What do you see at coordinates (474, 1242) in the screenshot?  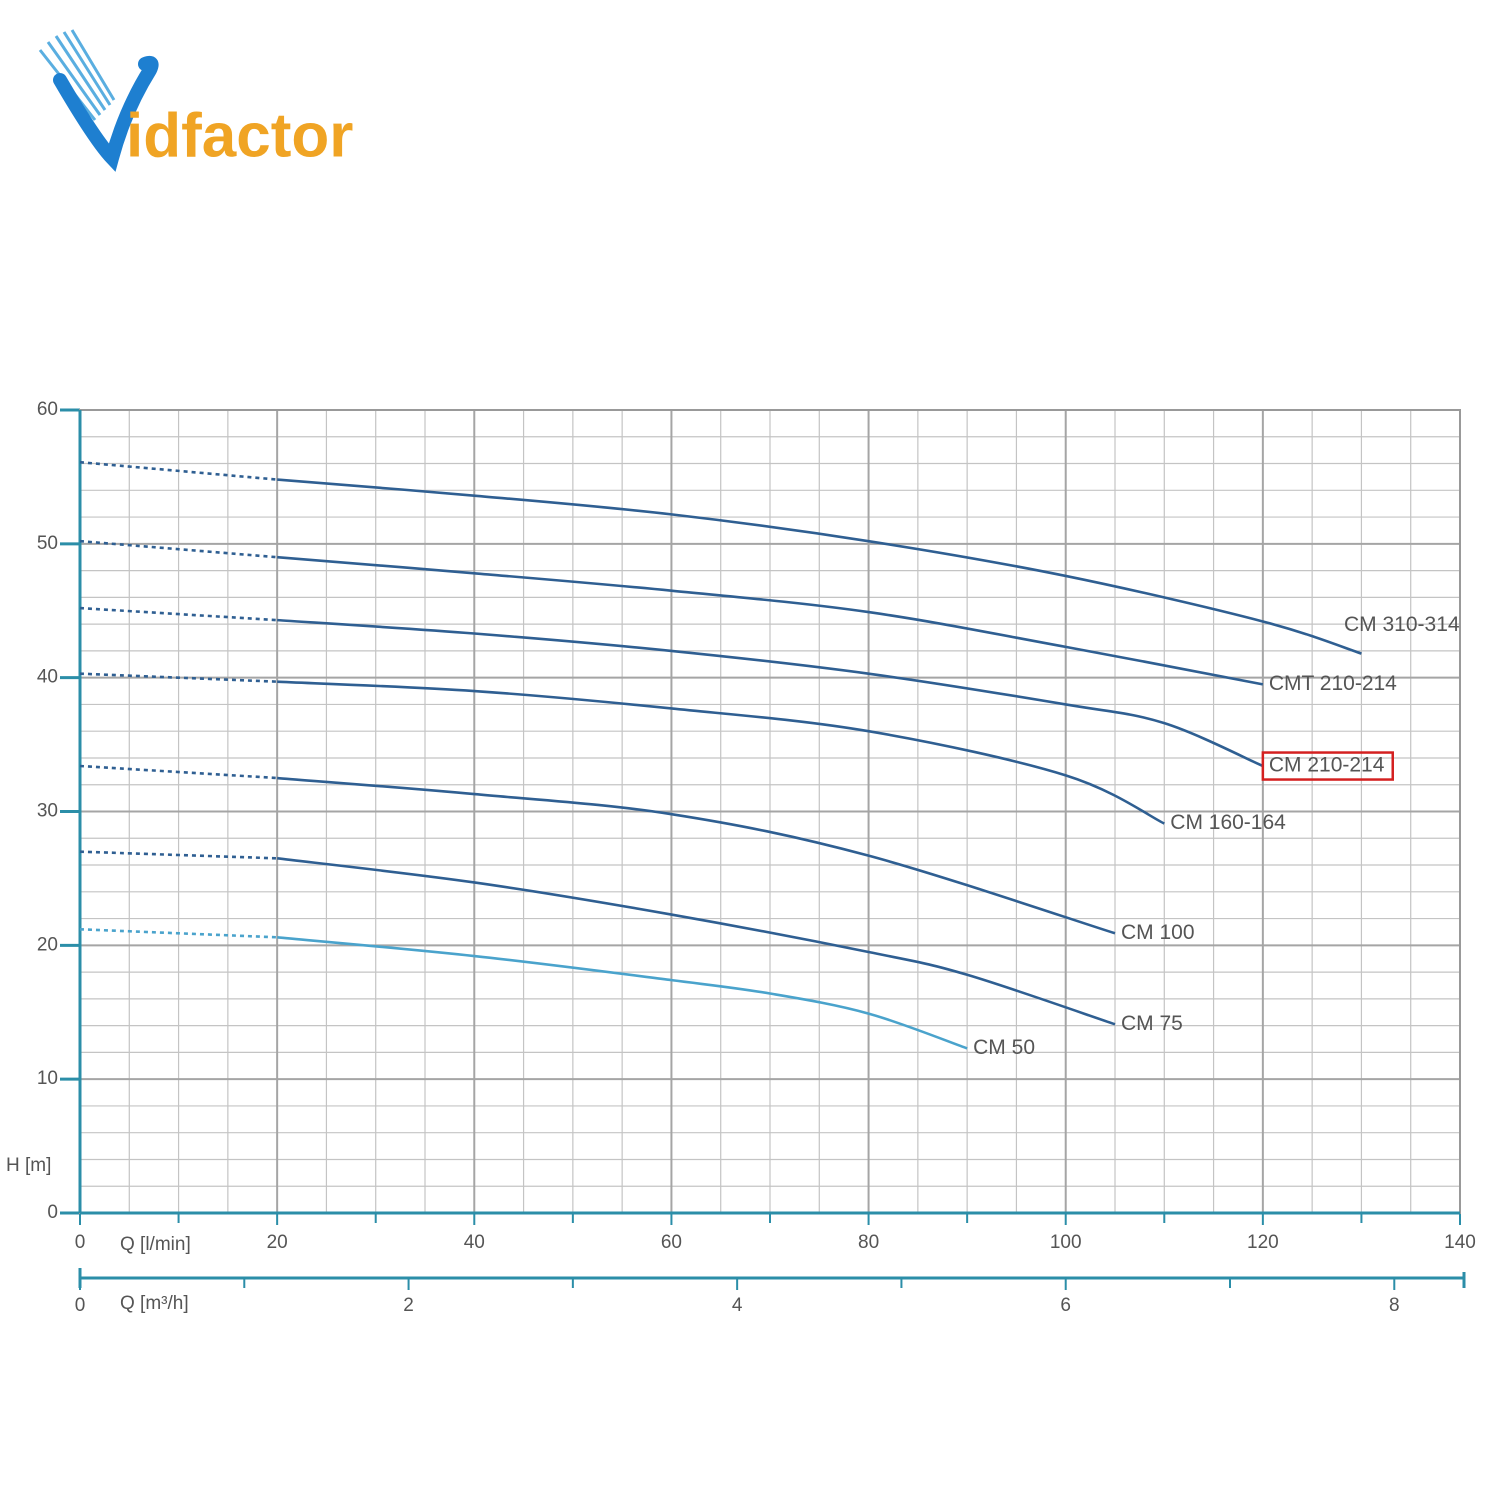 I see `x-tick-label: 40` at bounding box center [474, 1242].